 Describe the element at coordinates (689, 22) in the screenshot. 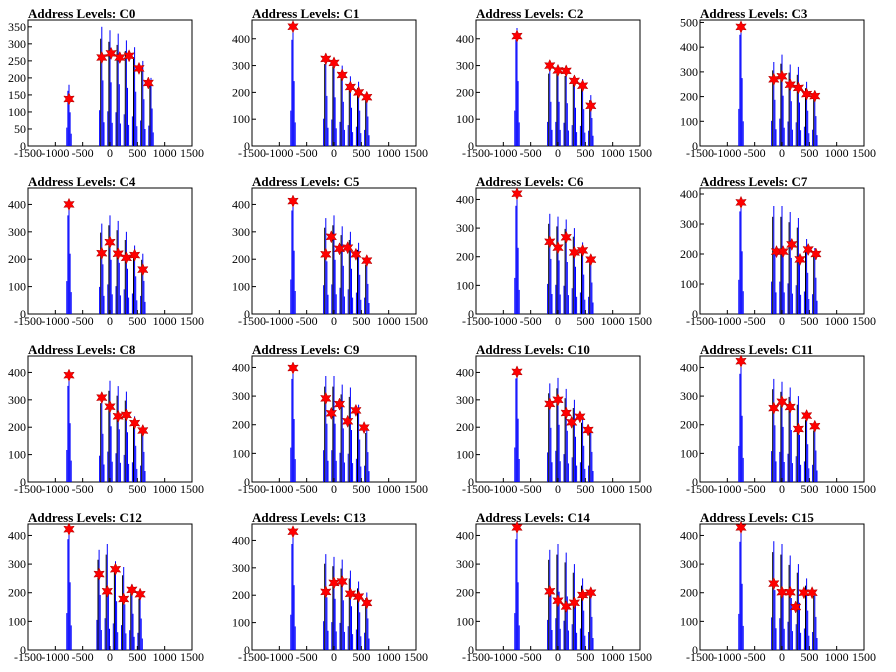

I see `y-tick-label: 500` at that location.